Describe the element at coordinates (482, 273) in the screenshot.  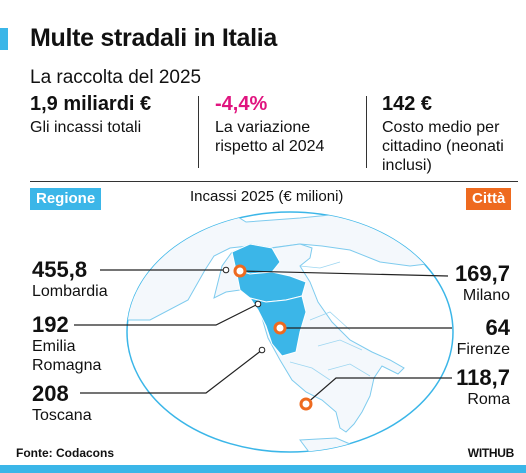
I see `city-value: 169,7` at that location.